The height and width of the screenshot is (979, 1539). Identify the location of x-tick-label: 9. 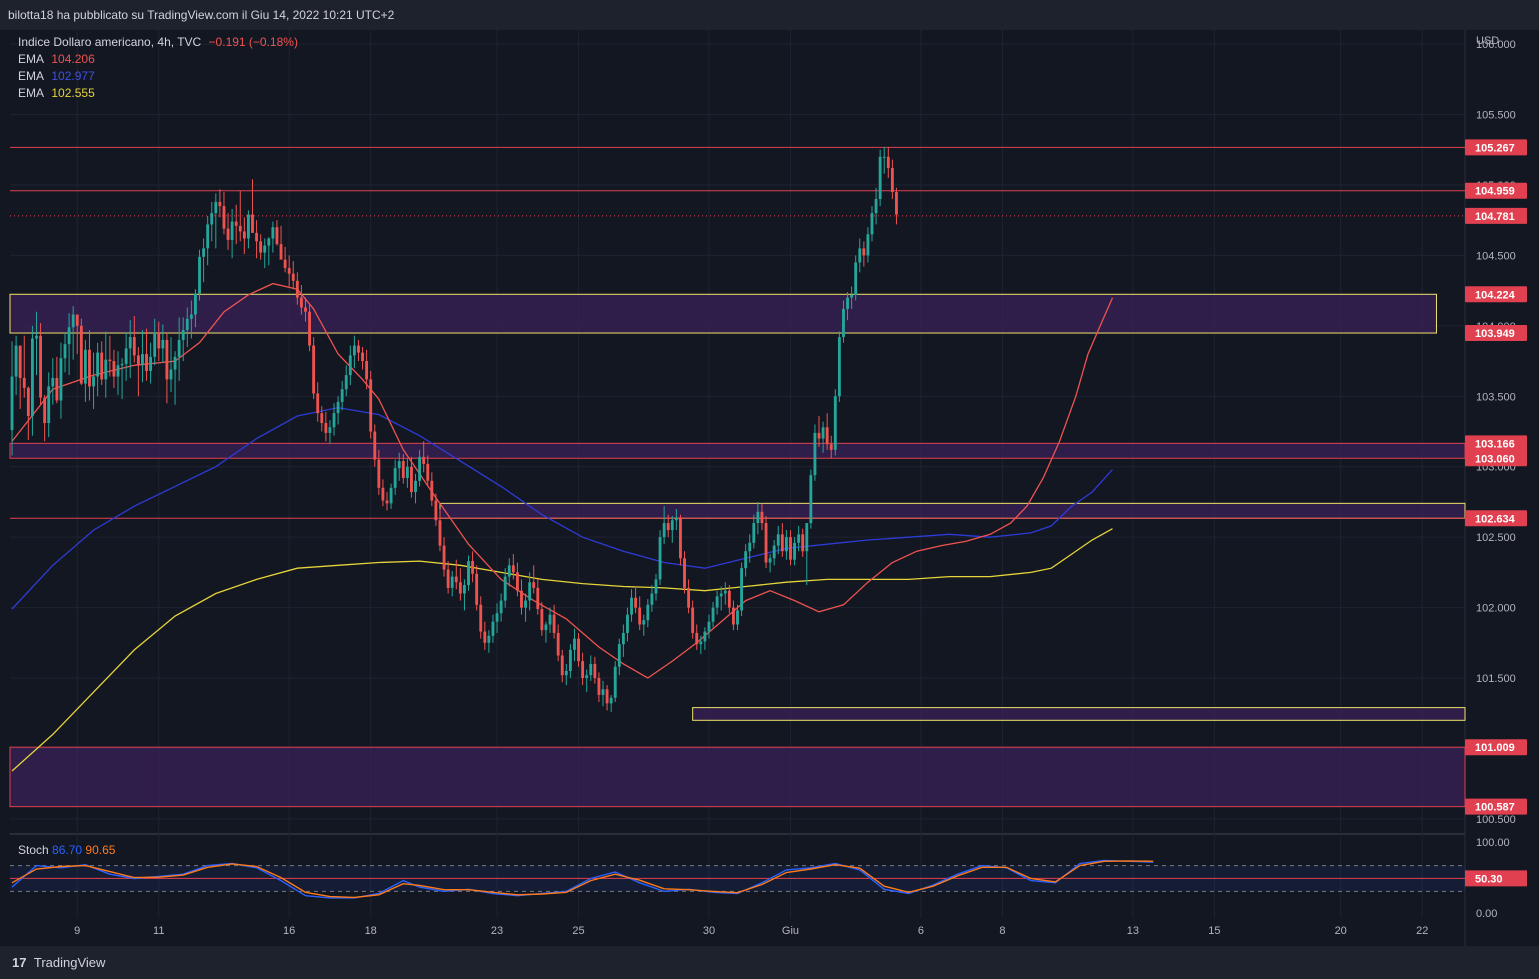
(77, 931).